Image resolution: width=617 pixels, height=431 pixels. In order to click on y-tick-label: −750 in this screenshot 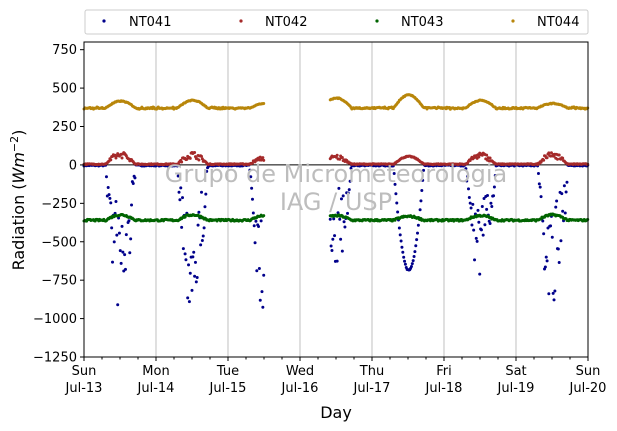, I will do `click(59, 281)`.